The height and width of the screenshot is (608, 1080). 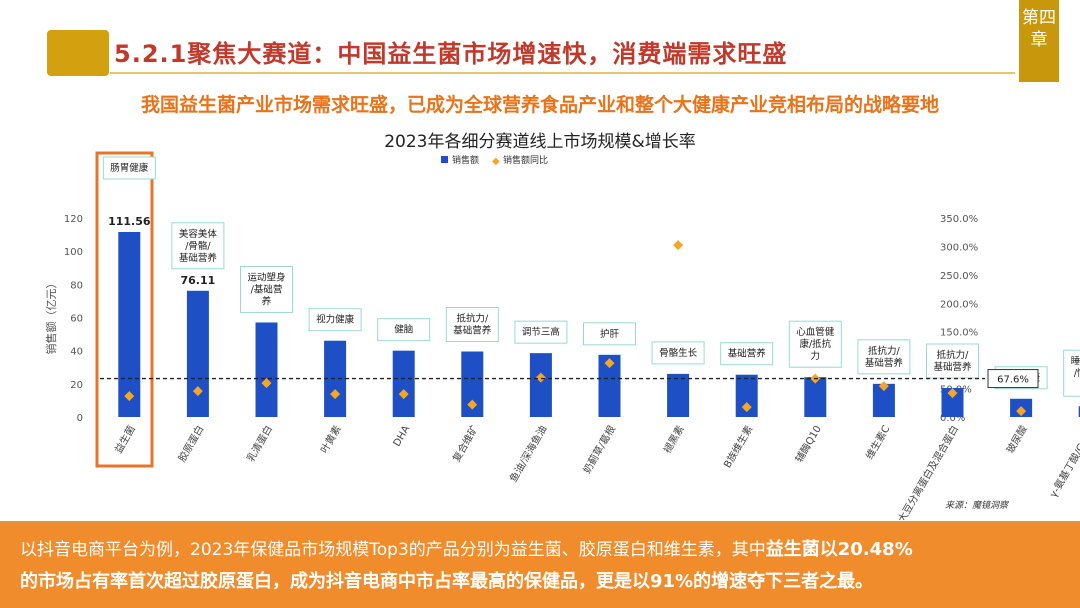 I want to click on source-note: 来源：魔镜洞察, so click(x=977, y=506).